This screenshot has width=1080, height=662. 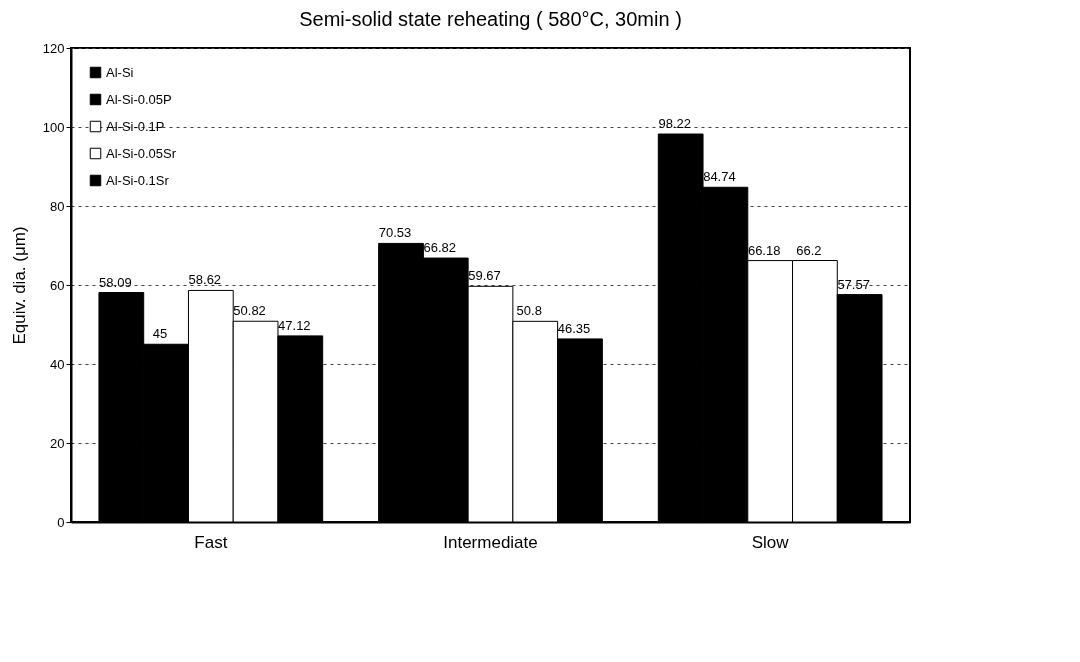 I want to click on y-tick-label: 20, so click(x=57, y=443).